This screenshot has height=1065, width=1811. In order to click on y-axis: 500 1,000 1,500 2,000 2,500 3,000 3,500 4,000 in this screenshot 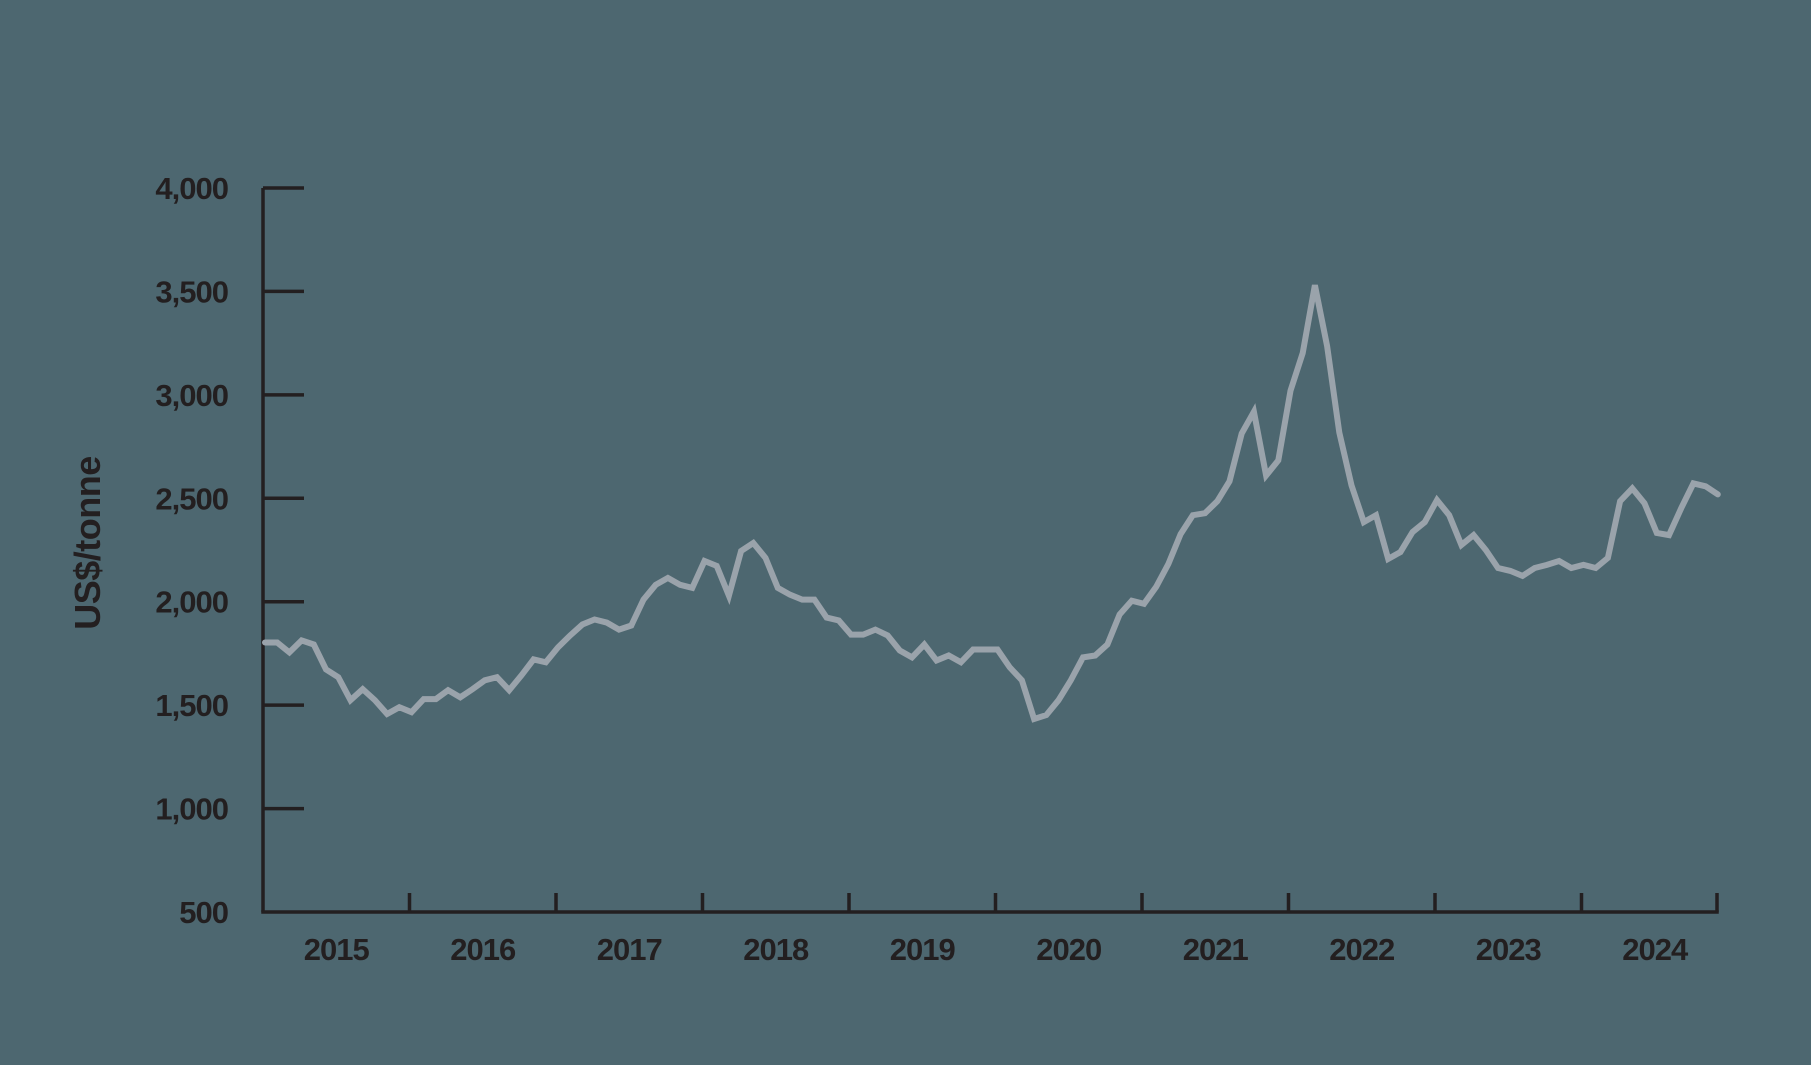, I will do `click(229, 550)`.